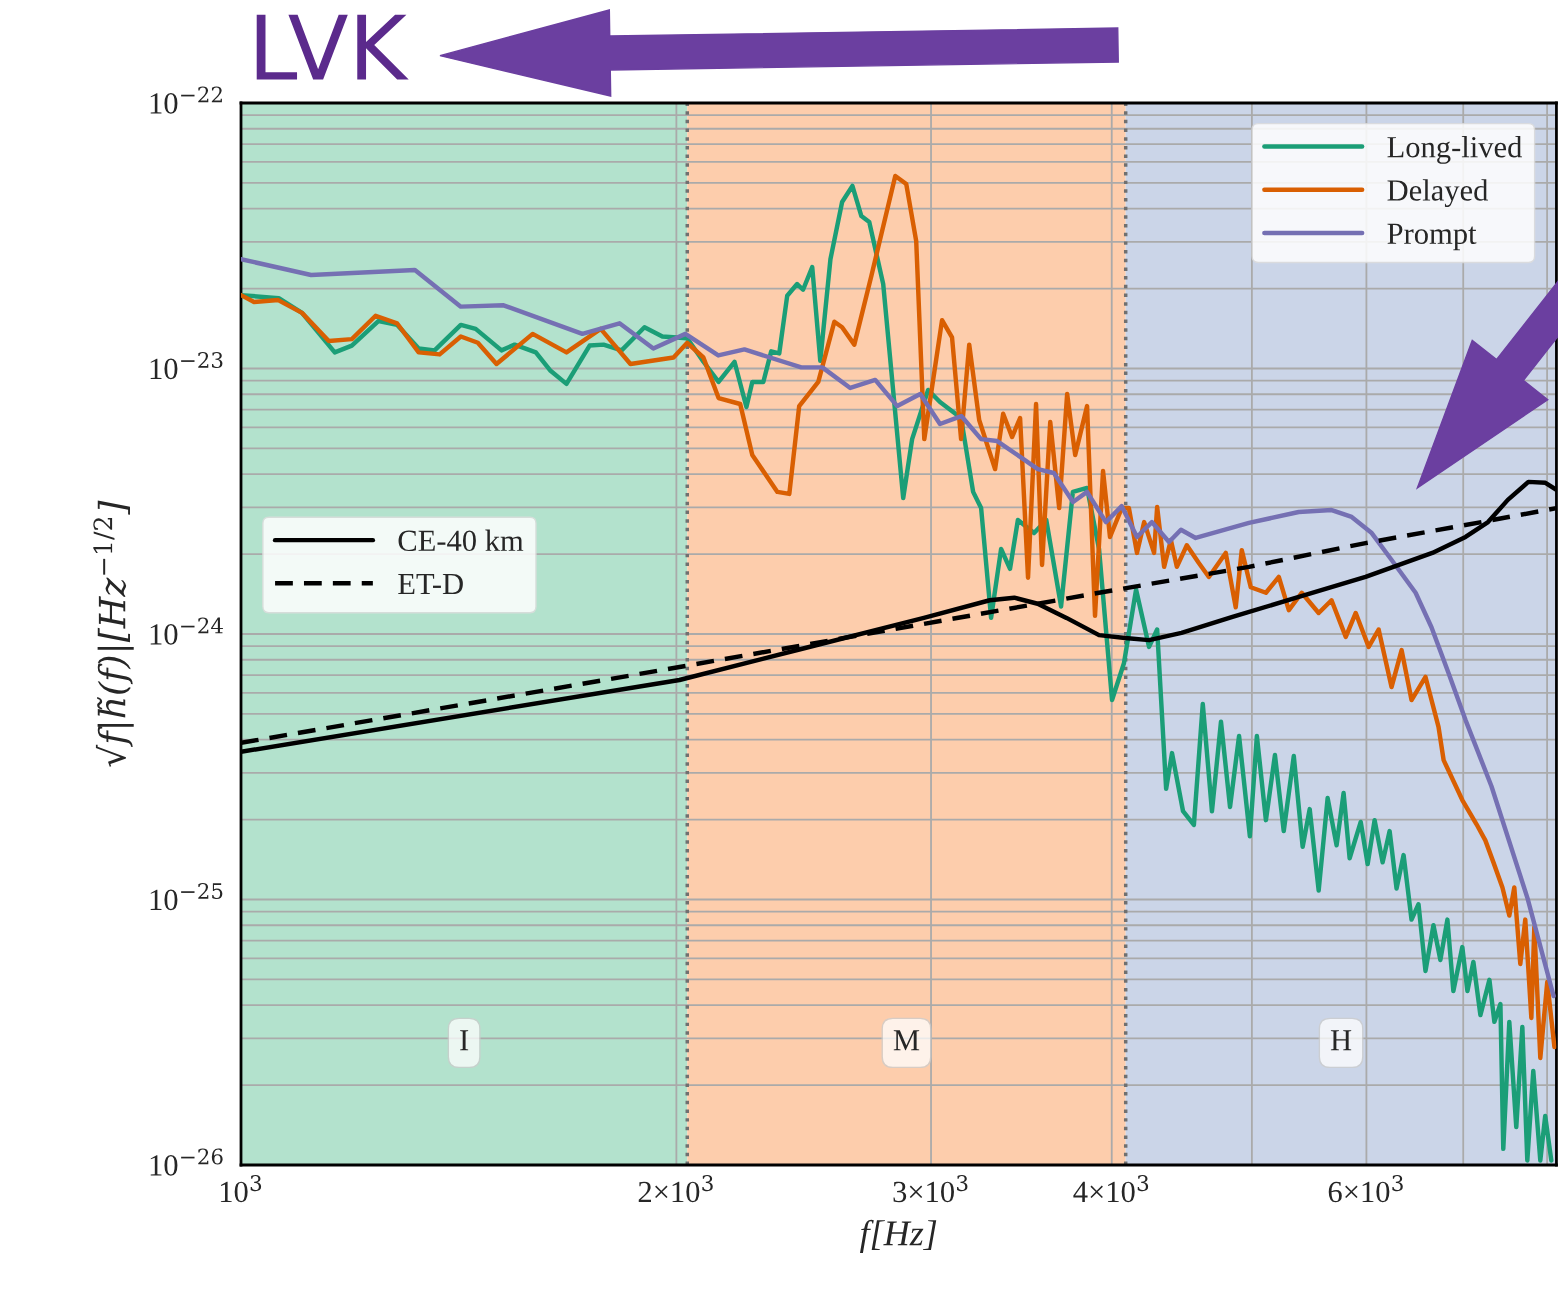 The image size is (1558, 1307). I want to click on y-tick-label: 10$^{−24}$, so click(186, 631).